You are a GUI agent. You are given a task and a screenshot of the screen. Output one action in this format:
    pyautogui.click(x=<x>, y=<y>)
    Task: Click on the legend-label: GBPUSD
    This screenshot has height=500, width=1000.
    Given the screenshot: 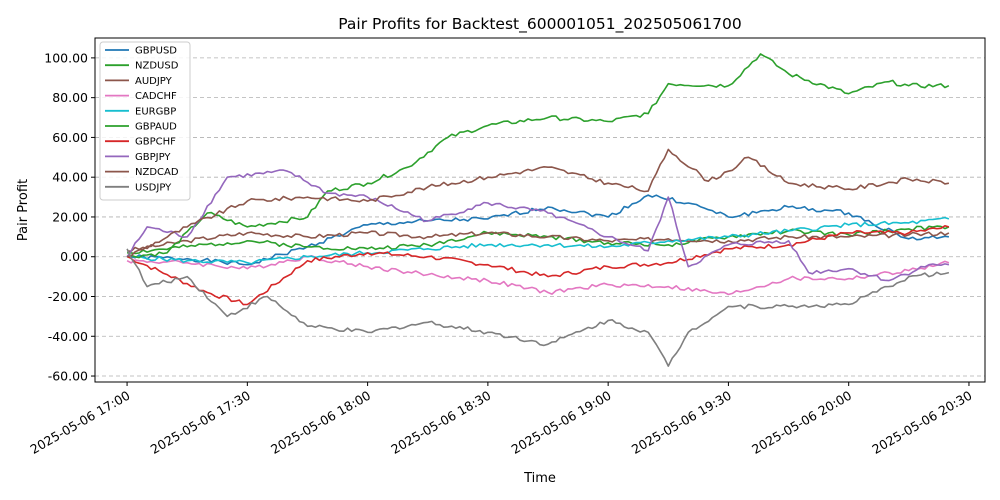 What is the action you would take?
    pyautogui.click(x=156, y=51)
    